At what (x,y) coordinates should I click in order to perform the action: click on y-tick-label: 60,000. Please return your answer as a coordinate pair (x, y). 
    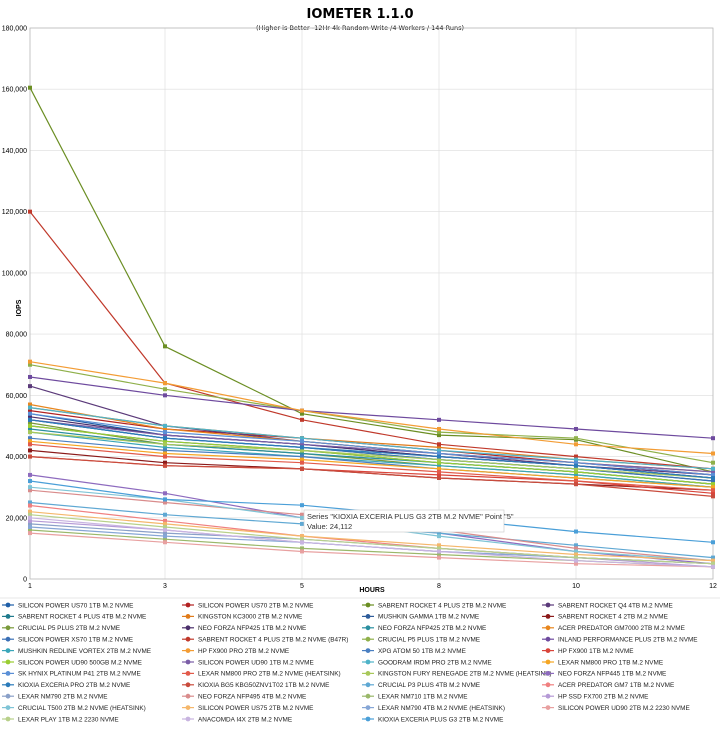
    Looking at the image, I should click on (17, 396).